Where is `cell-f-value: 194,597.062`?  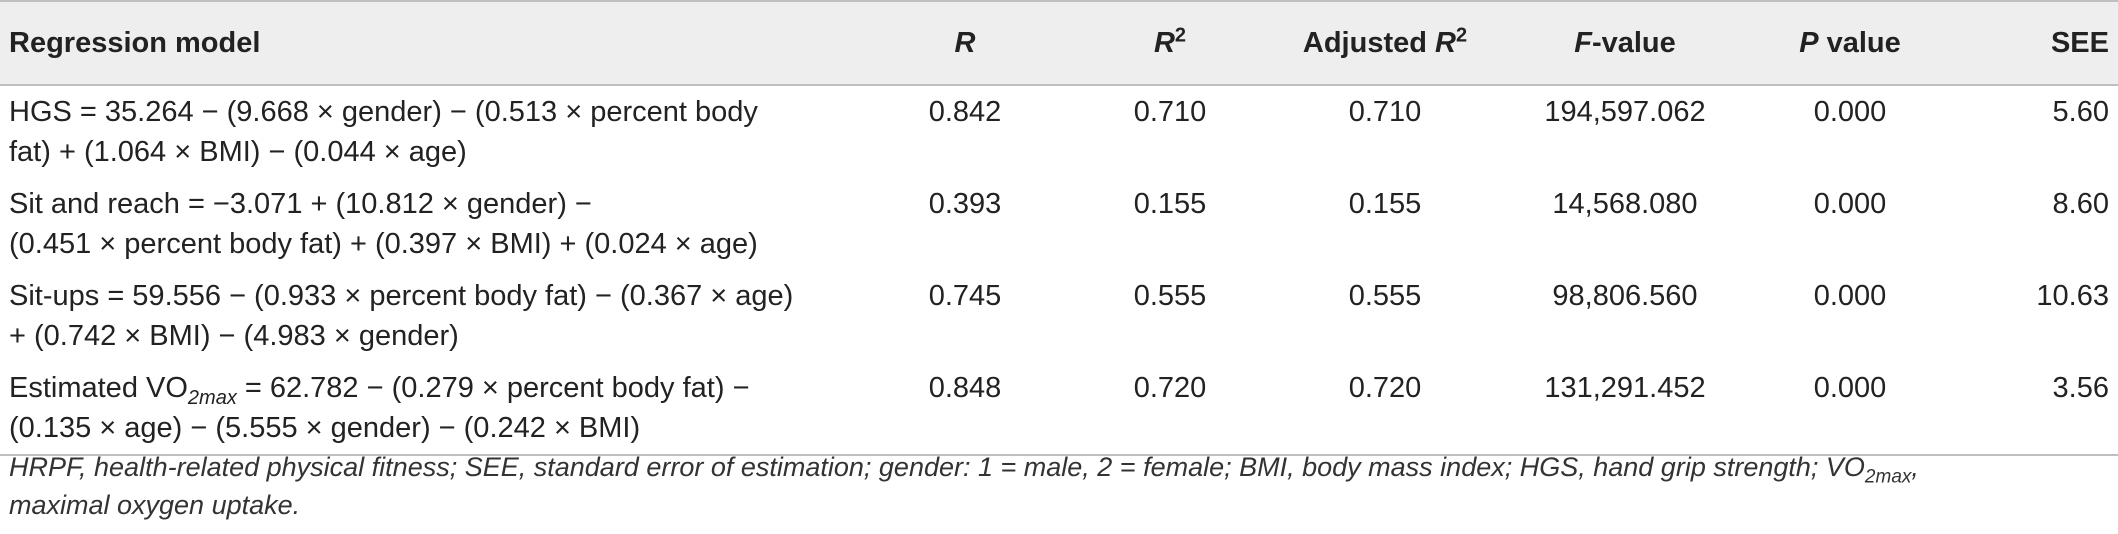 cell-f-value: 194,597.062 is located at coordinates (1625, 112).